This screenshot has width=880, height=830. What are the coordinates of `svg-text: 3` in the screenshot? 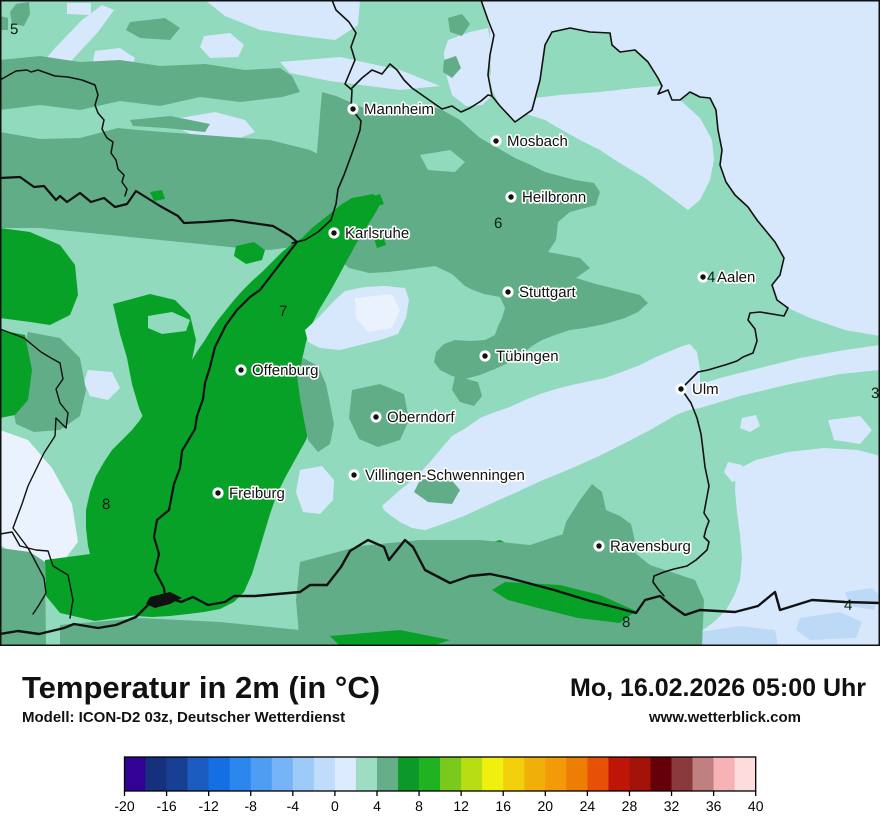 It's located at (875, 393).